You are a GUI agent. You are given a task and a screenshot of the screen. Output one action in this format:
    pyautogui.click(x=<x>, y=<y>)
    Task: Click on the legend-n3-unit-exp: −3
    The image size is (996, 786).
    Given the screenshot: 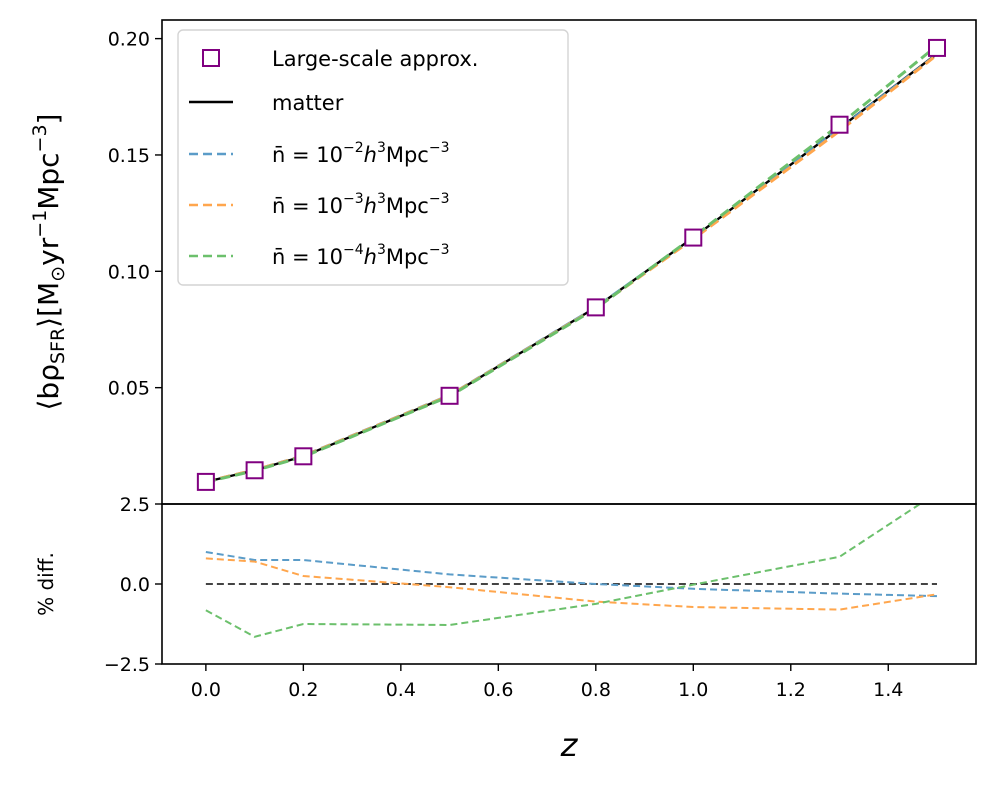 What is the action you would take?
    pyautogui.click(x=439, y=199)
    